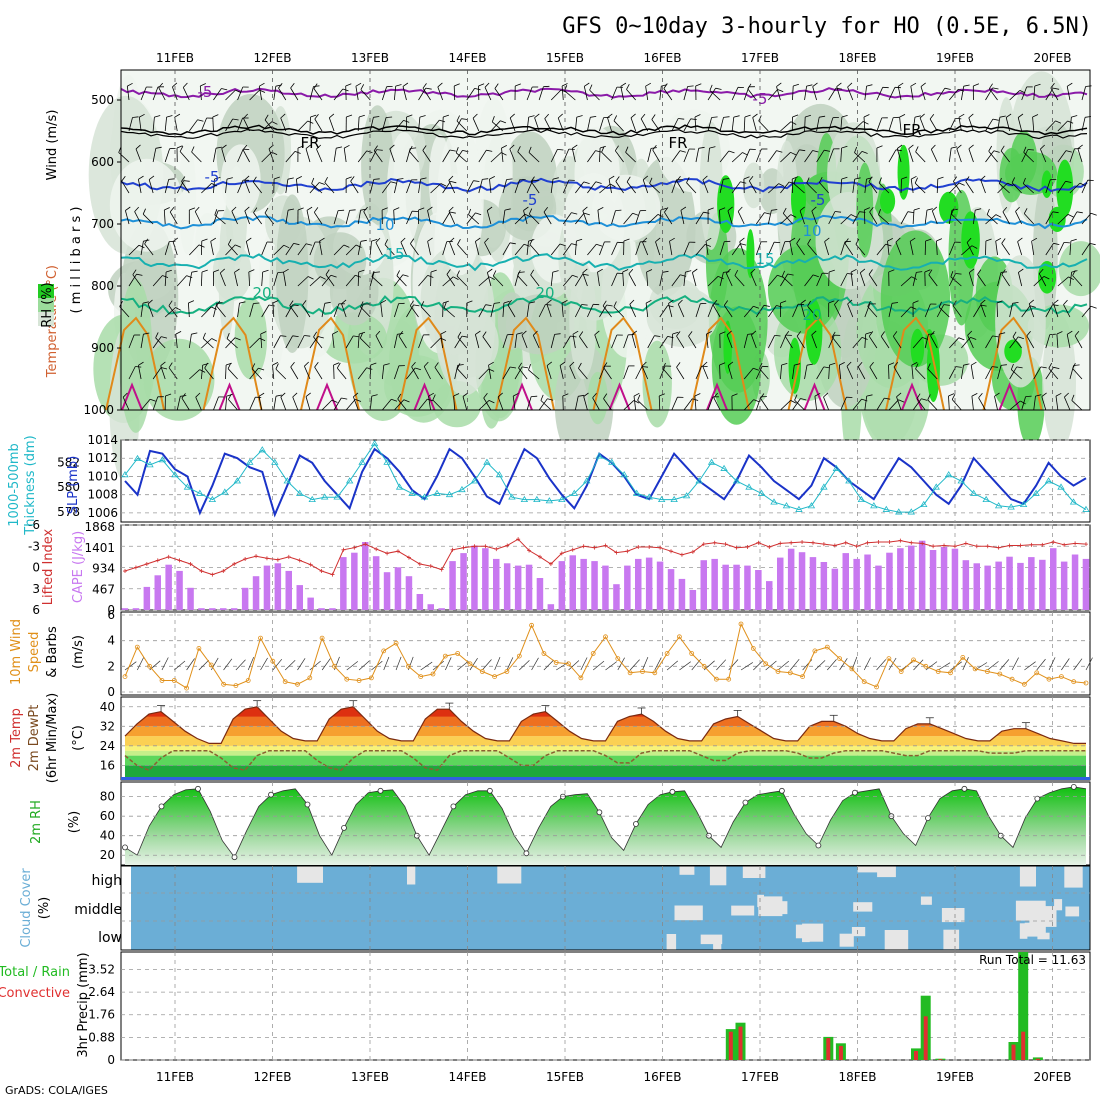  I want to click on bottom-date-label: 17FEB, so click(760, 1077).